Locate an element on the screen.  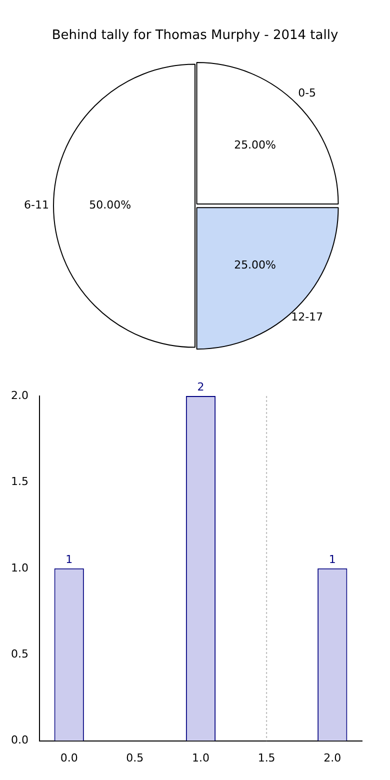
y-tick-label: 1.0 is located at coordinates (19, 567).